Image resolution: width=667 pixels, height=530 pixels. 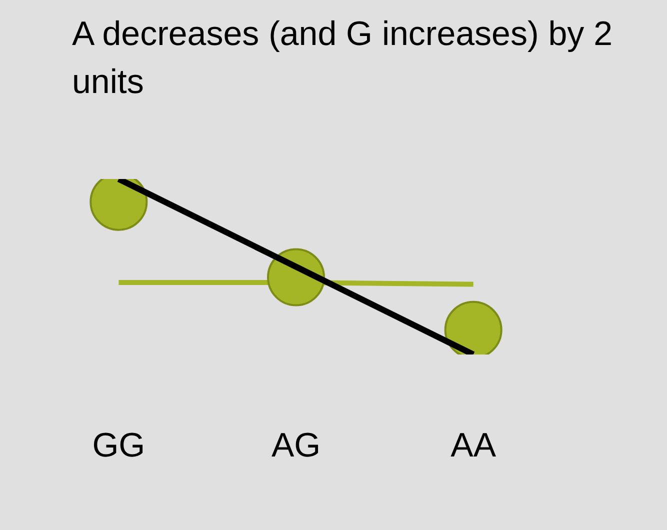 I want to click on x-tick-label: AG, so click(x=296, y=445).